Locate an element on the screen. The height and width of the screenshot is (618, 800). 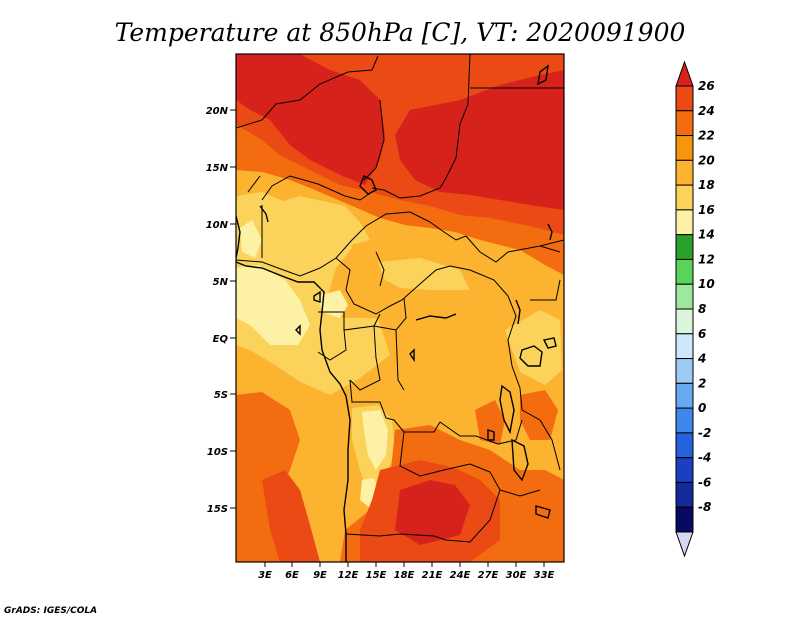
temp-fill-16-18-southeast is located at coordinates (533, 347).